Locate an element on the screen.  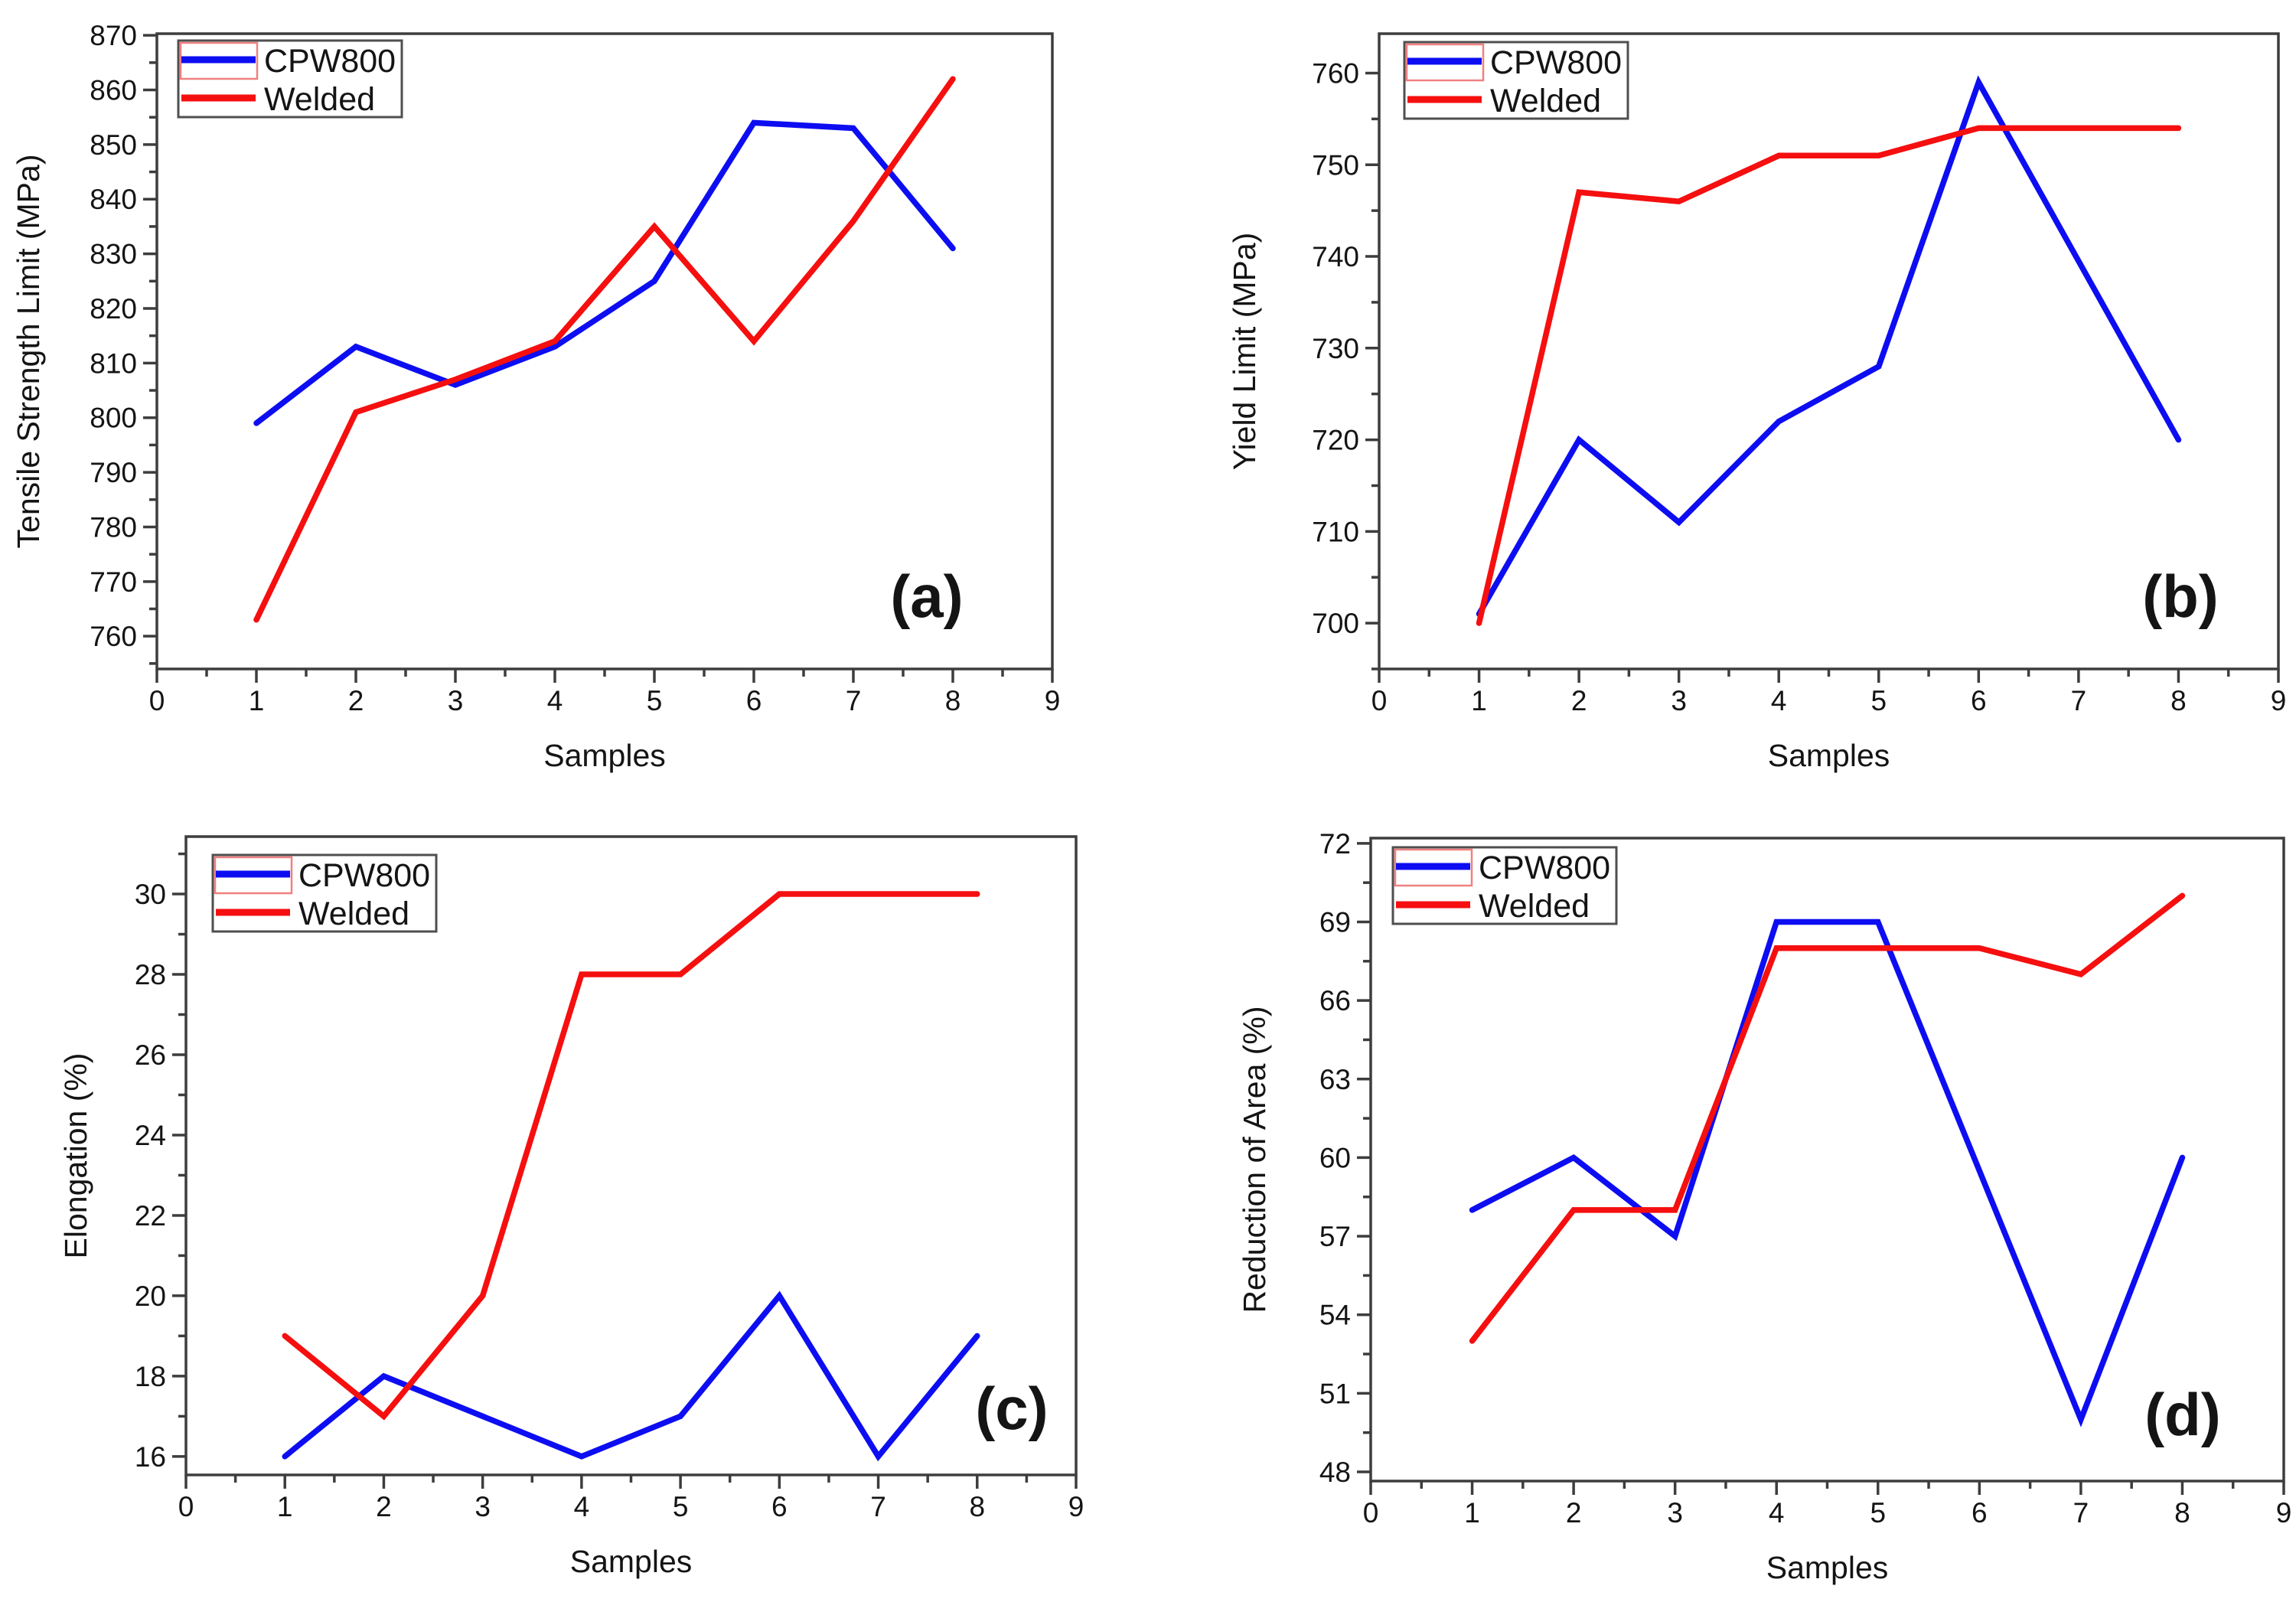
y-tick-label: 820 is located at coordinates (113, 309).